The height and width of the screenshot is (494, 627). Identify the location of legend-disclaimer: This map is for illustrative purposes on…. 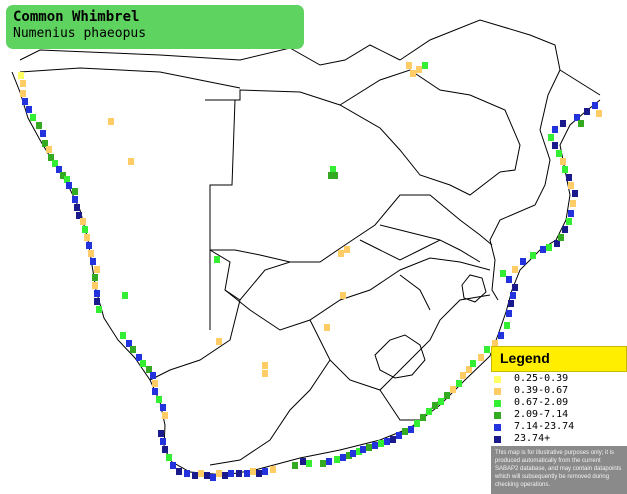
(558, 469).